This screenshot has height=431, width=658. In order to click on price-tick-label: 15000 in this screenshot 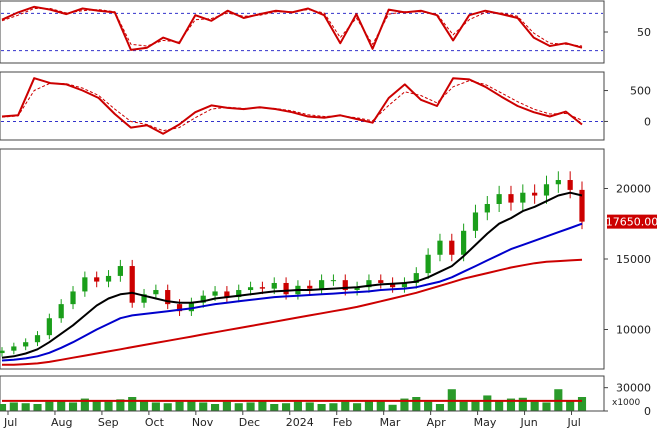, I will do `click(633, 259)`.